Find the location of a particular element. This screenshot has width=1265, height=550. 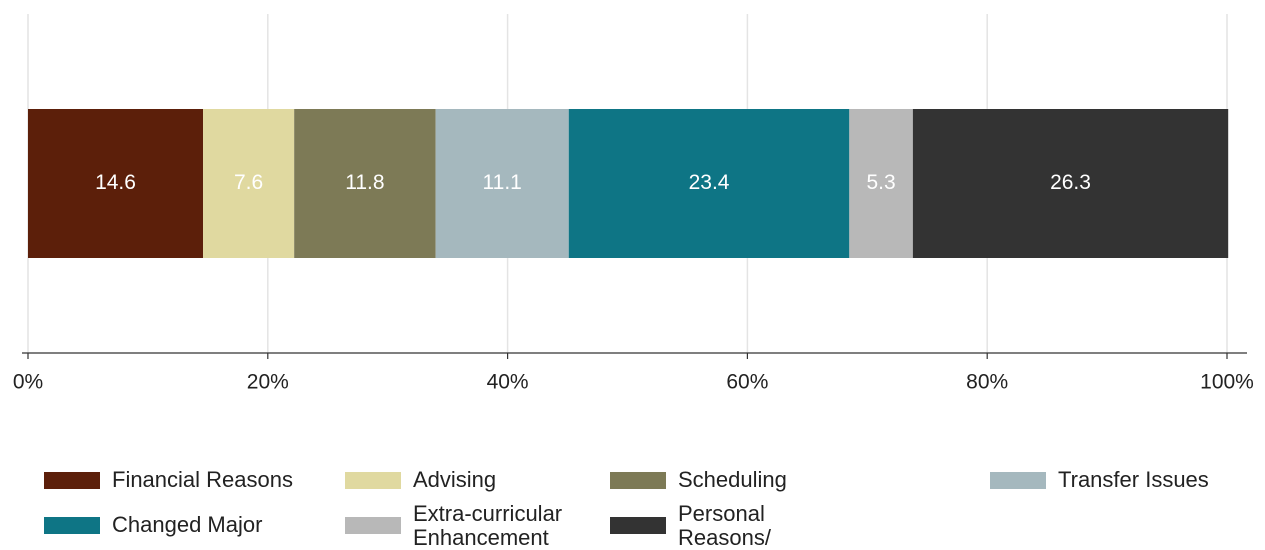

x-tick-label: 80% is located at coordinates (987, 382).